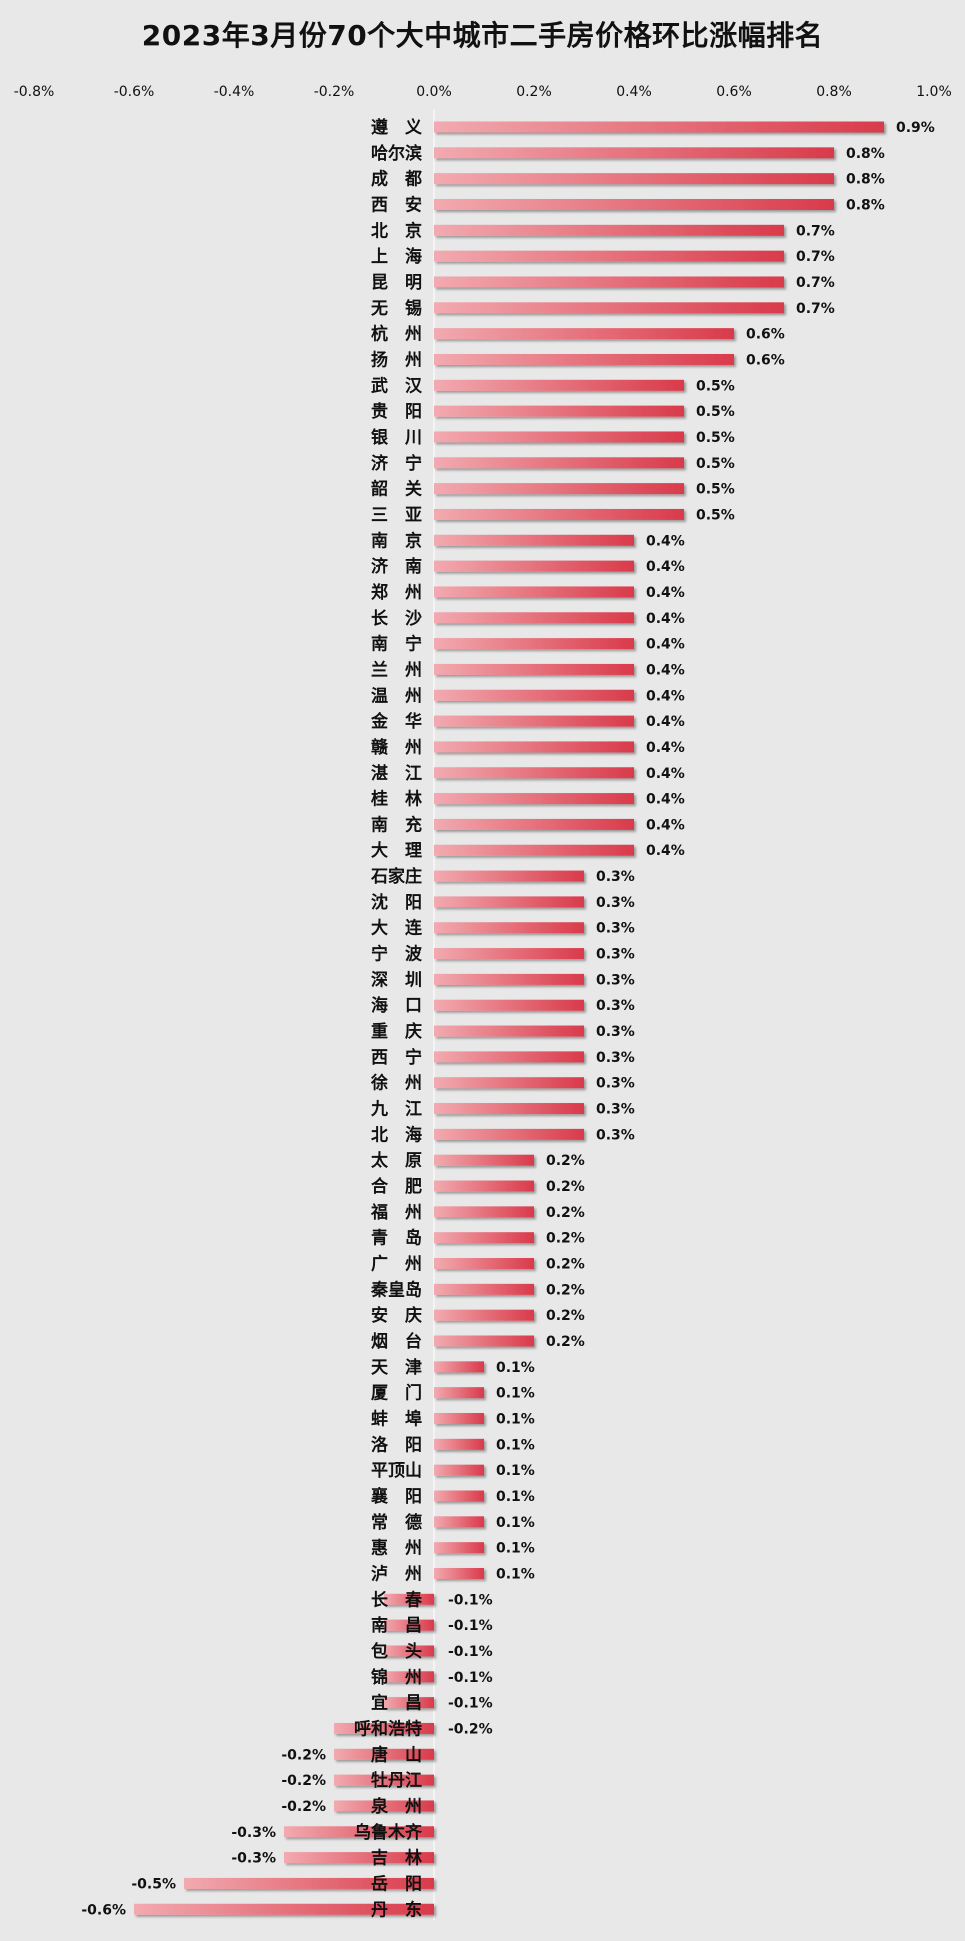 The height and width of the screenshot is (1941, 965). I want to click on category-label: 锦 州, so click(396, 1677).